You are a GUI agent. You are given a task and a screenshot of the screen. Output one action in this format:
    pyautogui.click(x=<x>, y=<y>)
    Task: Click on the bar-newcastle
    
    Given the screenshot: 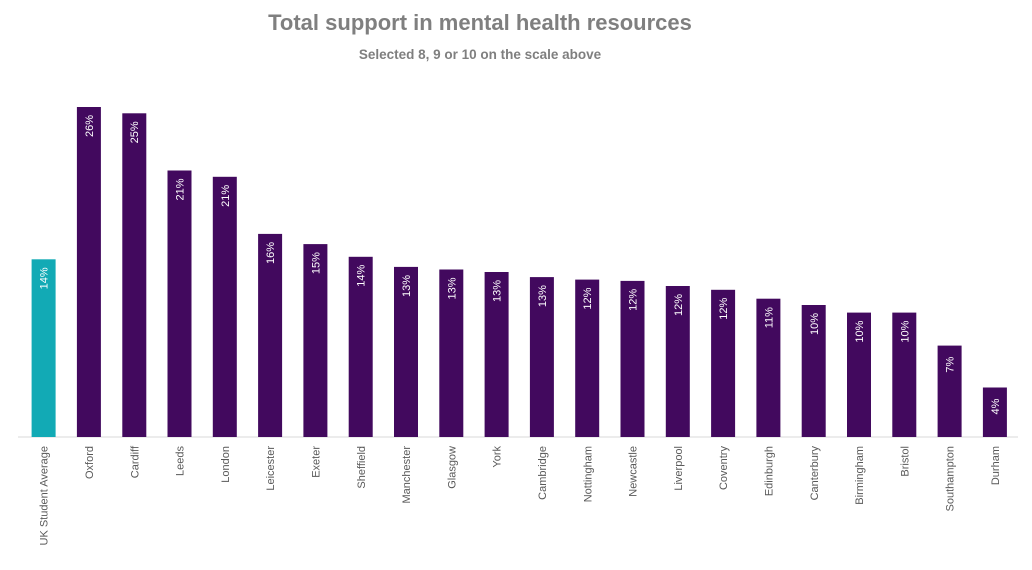 What is the action you would take?
    pyautogui.click(x=632, y=358)
    